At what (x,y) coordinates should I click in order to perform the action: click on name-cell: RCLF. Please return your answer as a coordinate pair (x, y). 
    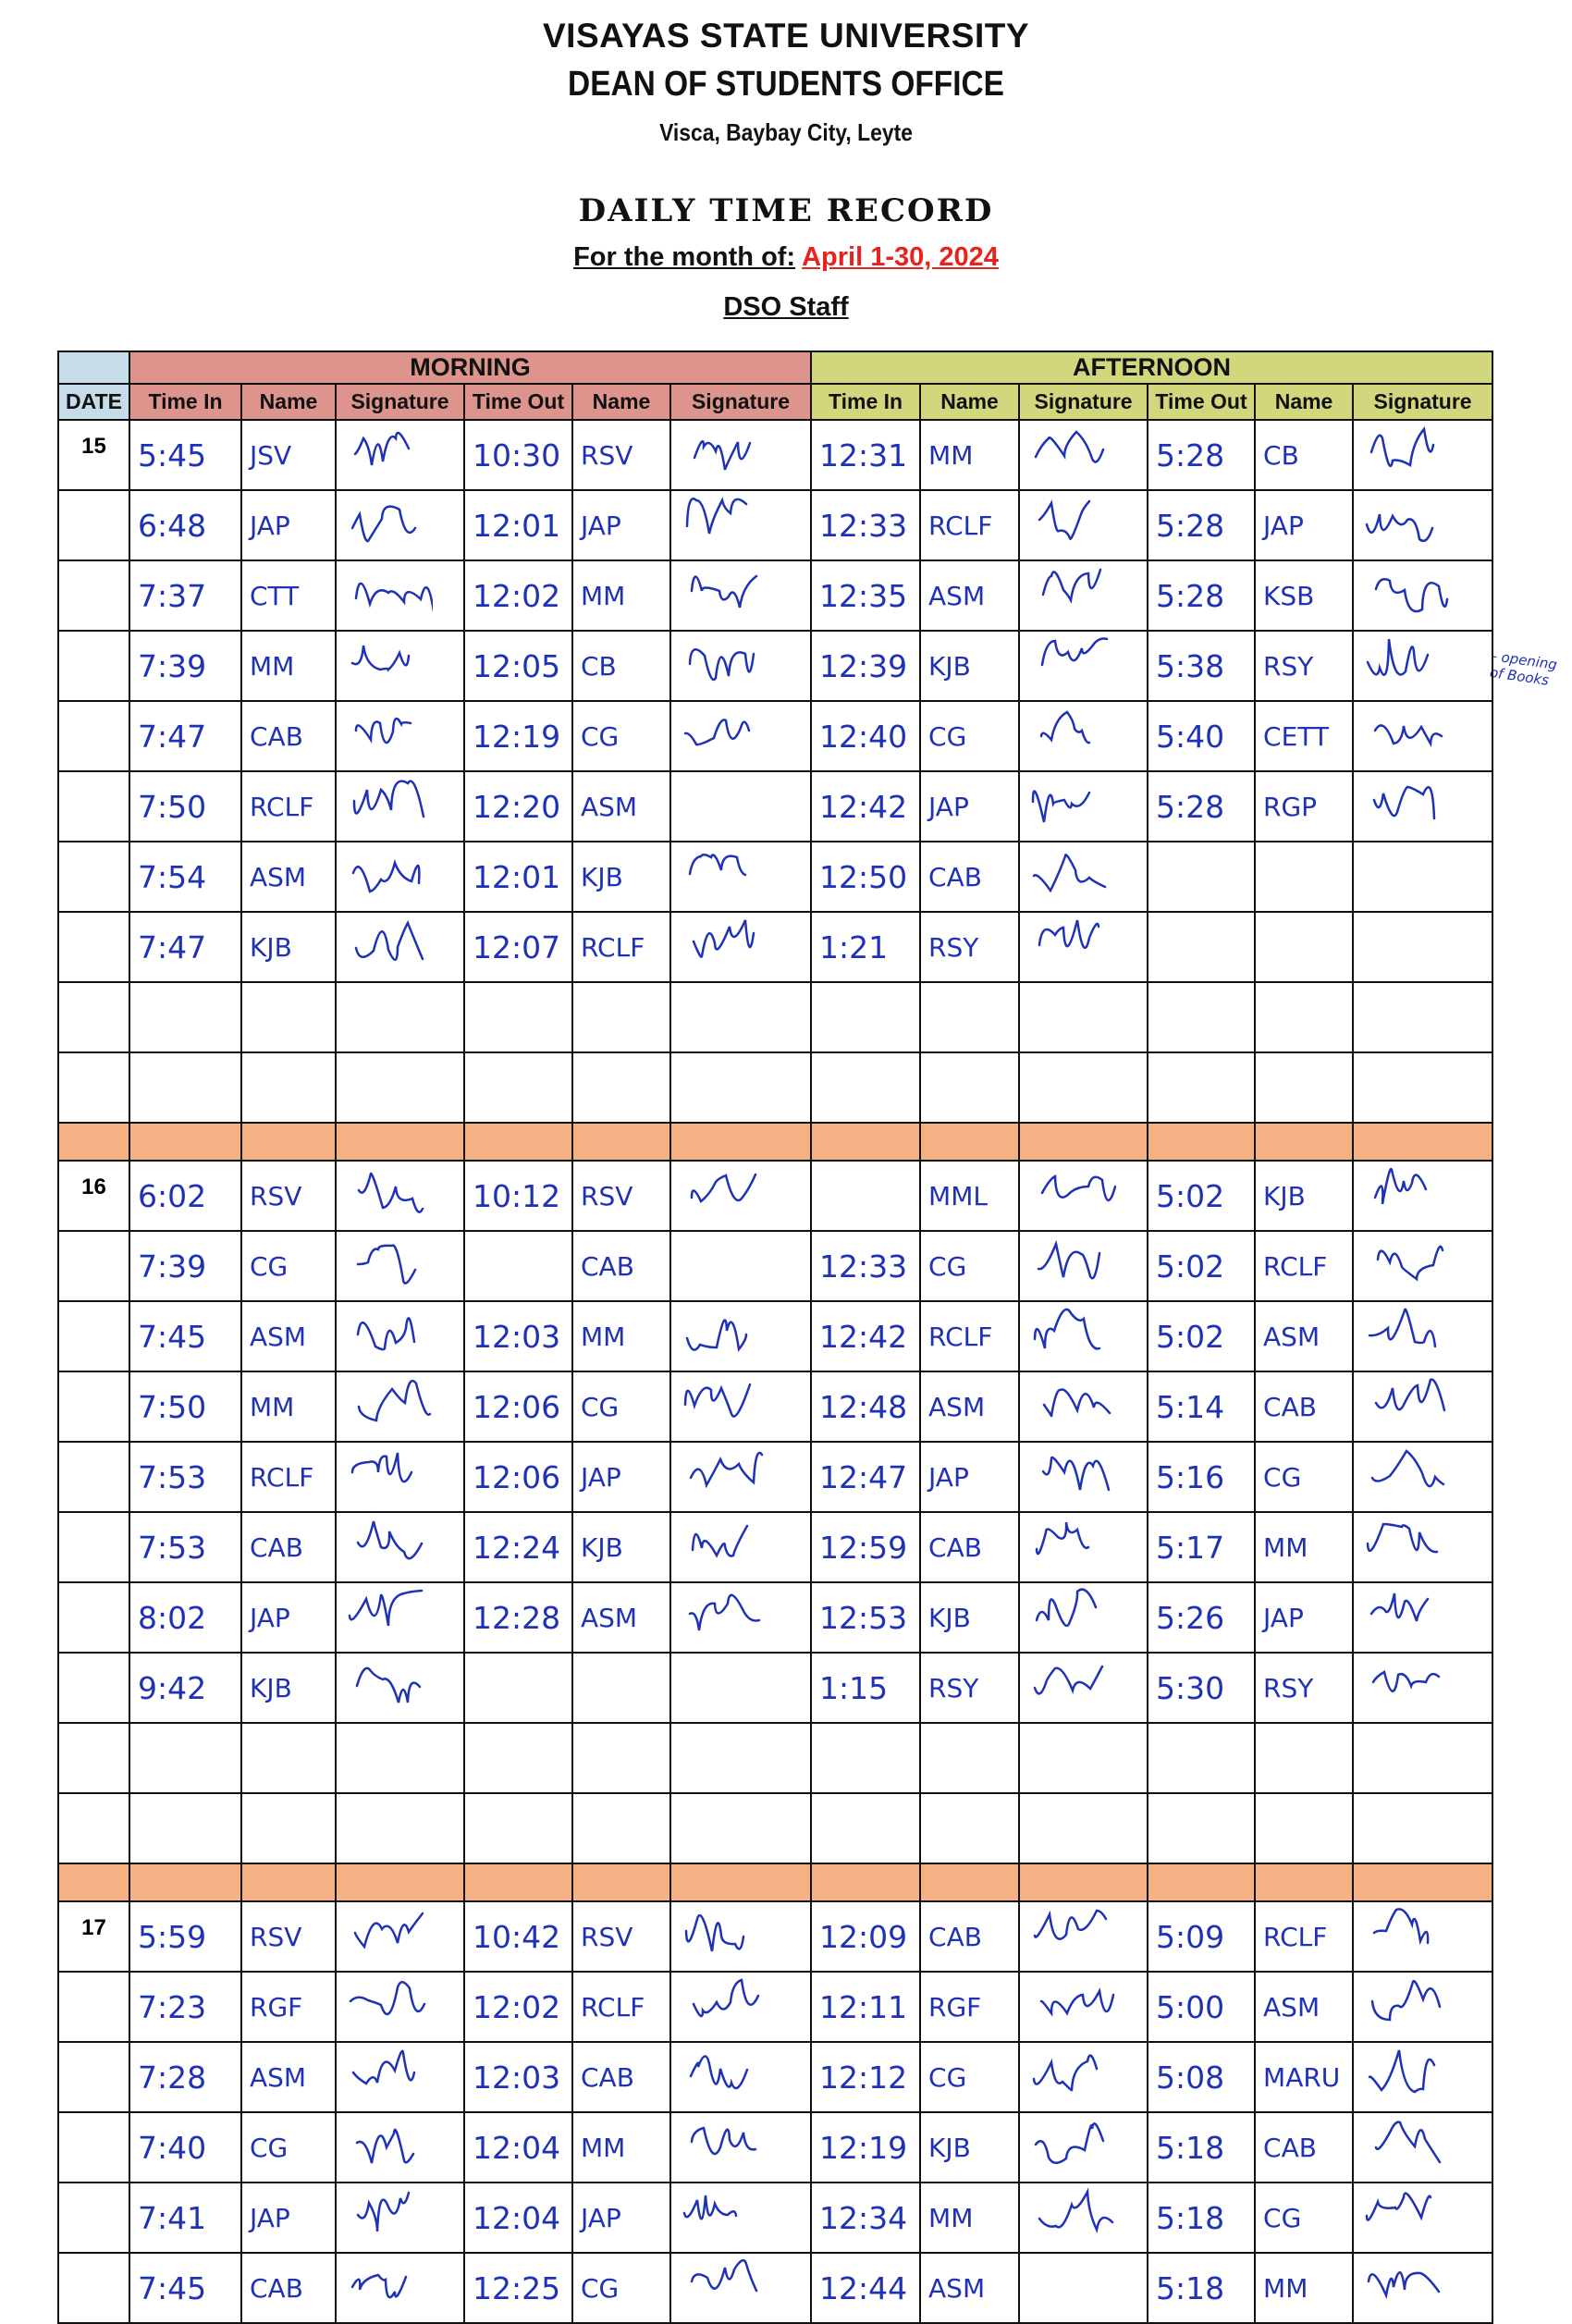
    Looking at the image, I should click on (288, 806).